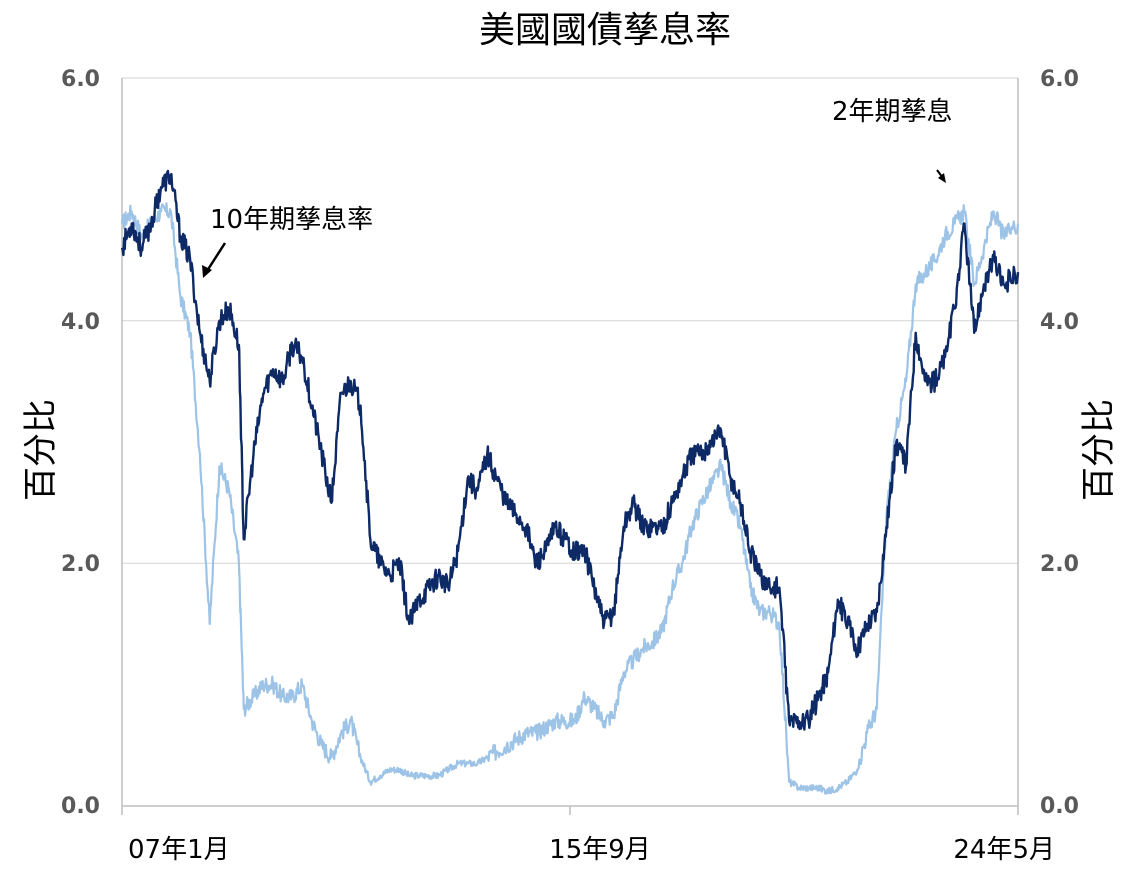 This screenshot has height=870, width=1143. What do you see at coordinates (291, 220) in the screenshot?
I see `annotation-ten-year: 10年期孳息率` at bounding box center [291, 220].